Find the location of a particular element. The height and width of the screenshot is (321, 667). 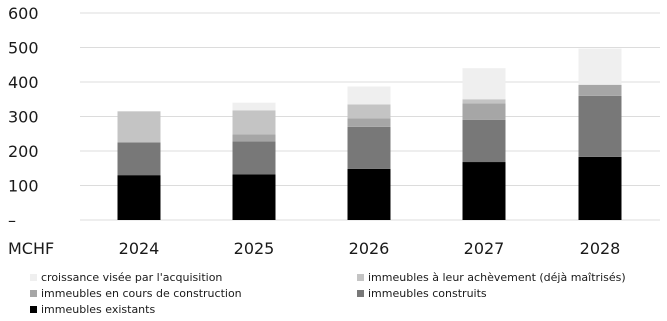

y-tick-label: 300 is located at coordinates (23, 117).